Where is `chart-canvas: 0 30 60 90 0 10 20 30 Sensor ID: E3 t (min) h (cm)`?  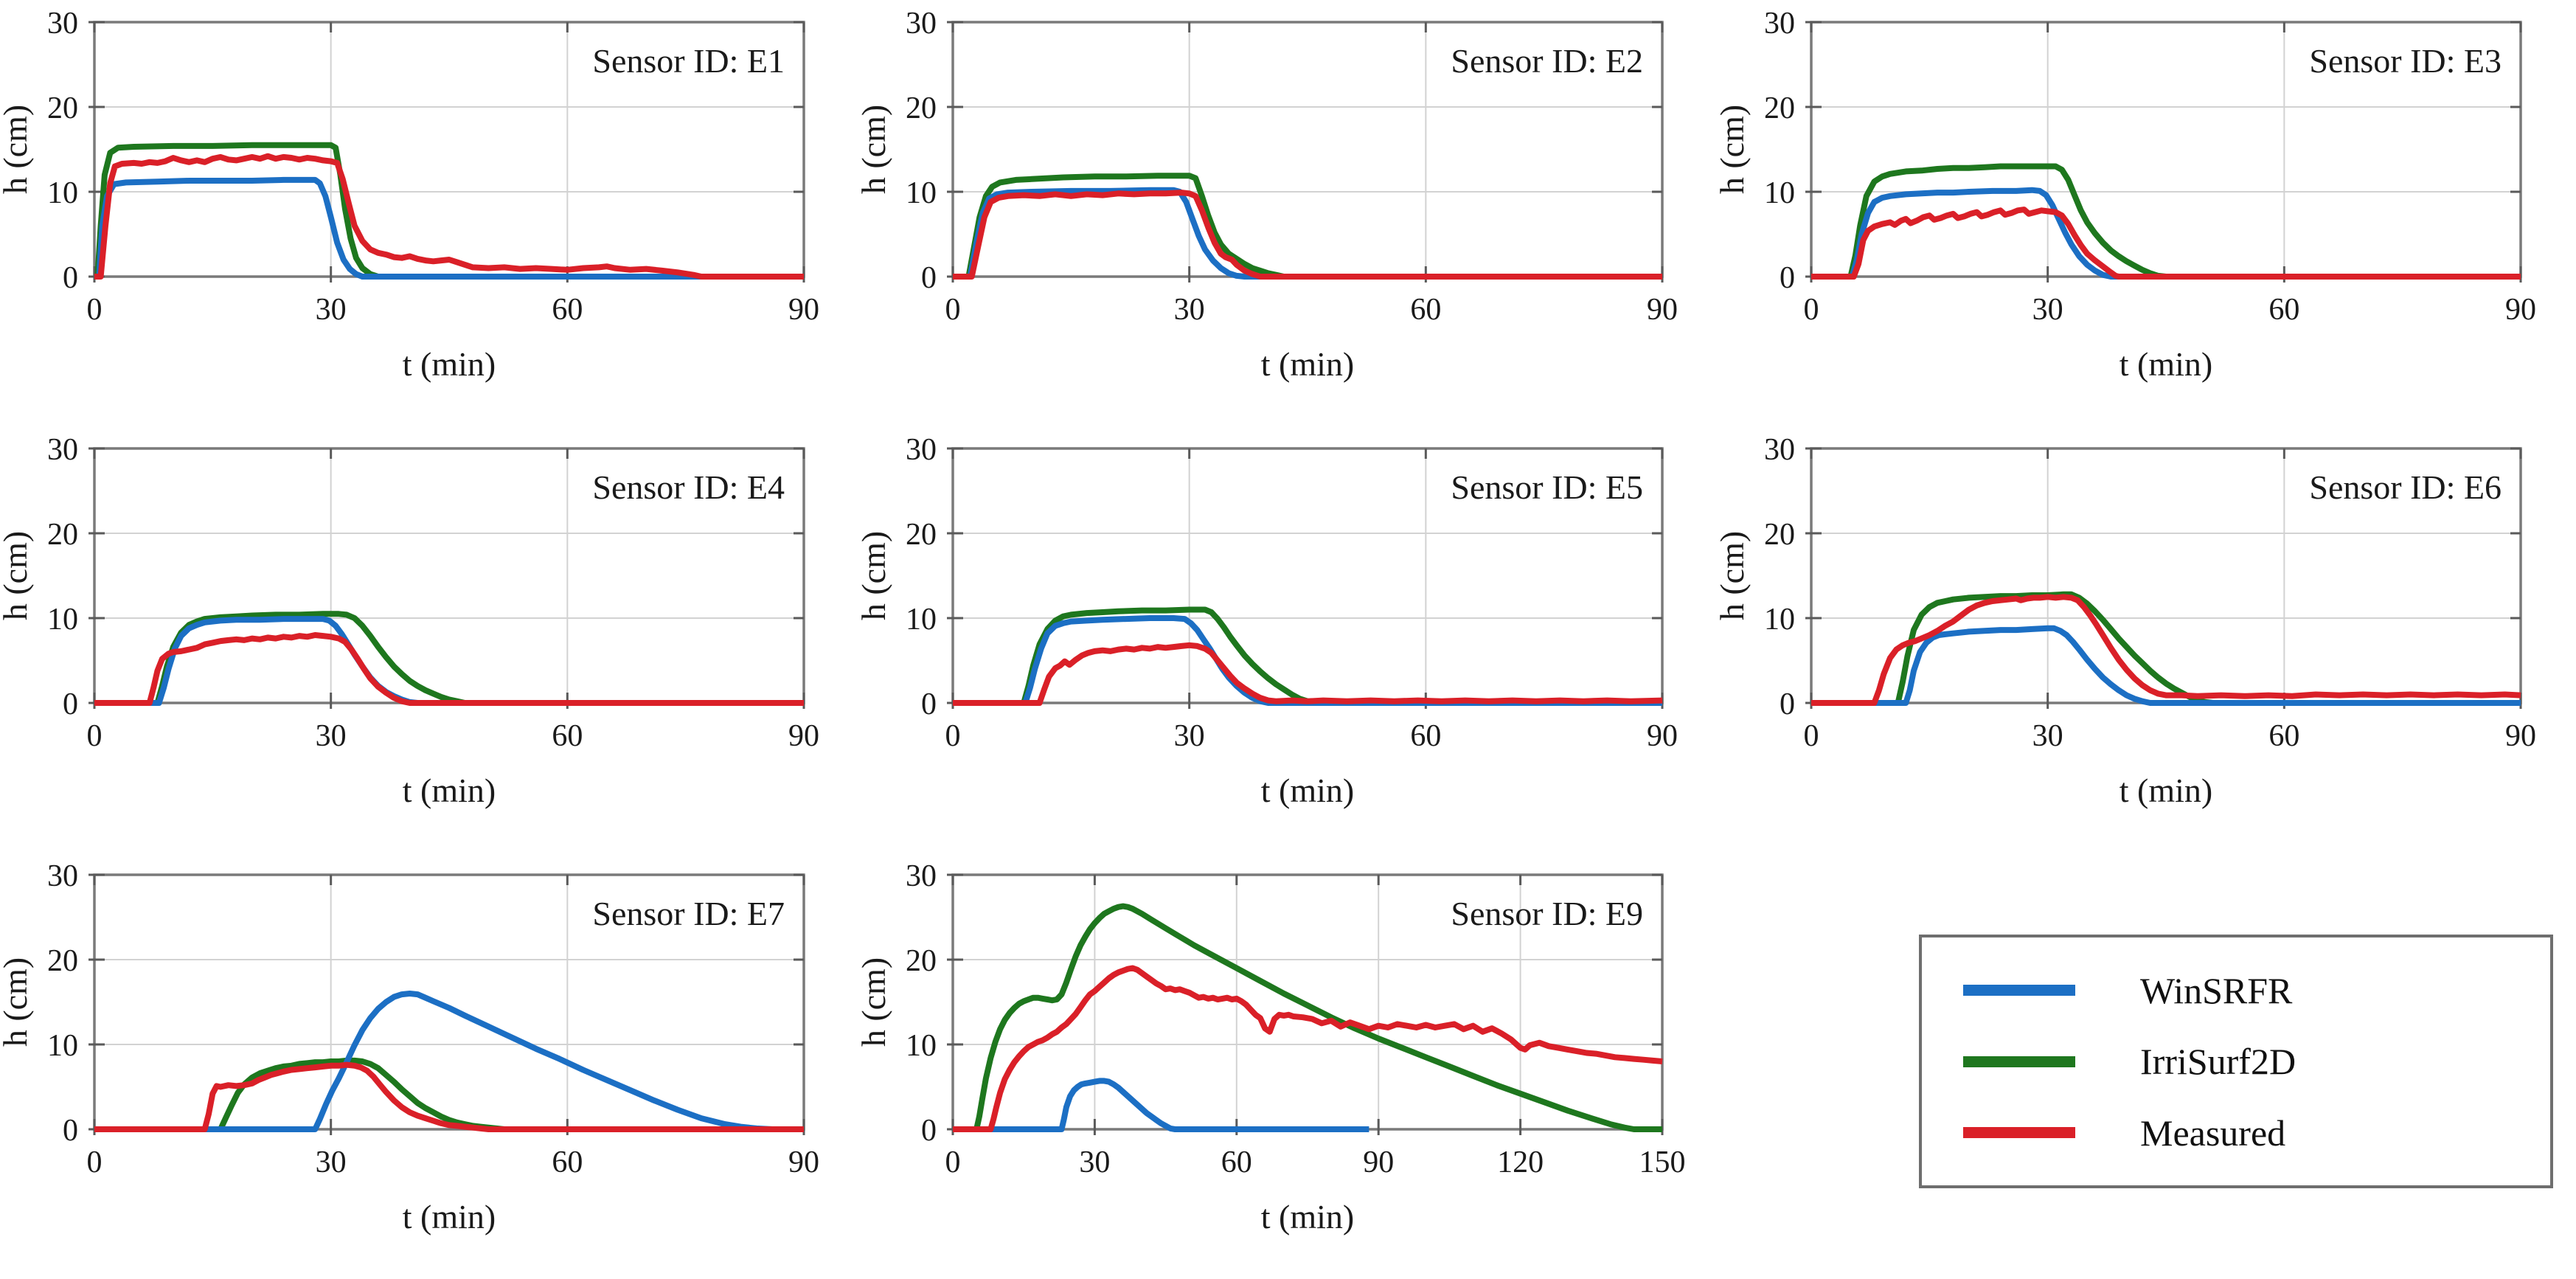
chart-canvas: 0 30 60 90 0 10 20 30 Sensor ID: E3 t (min) h (cm) is located at coordinates (2126, 195).